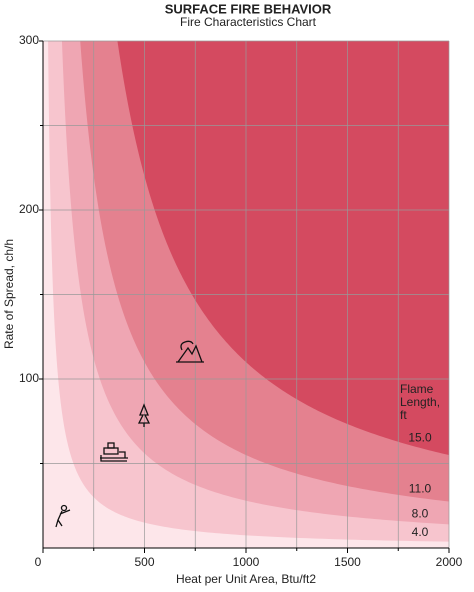 Image resolution: width=474 pixels, height=592 pixels. What do you see at coordinates (129, 434) in the screenshot?
I see `icons` at bounding box center [129, 434].